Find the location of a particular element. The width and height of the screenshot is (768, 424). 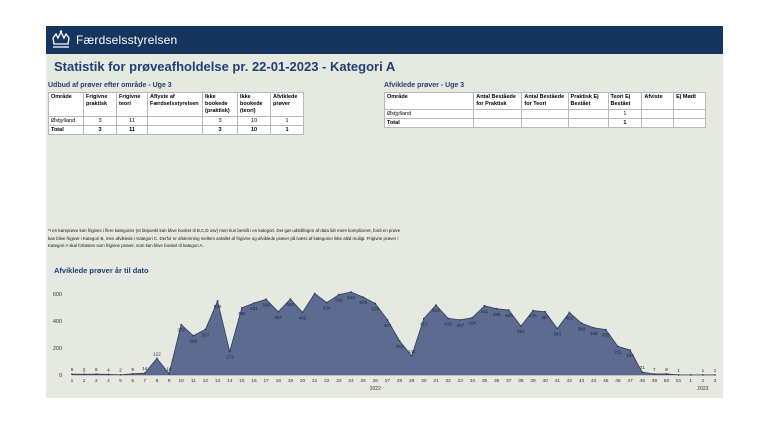

data-label: 184 is located at coordinates (630, 355).